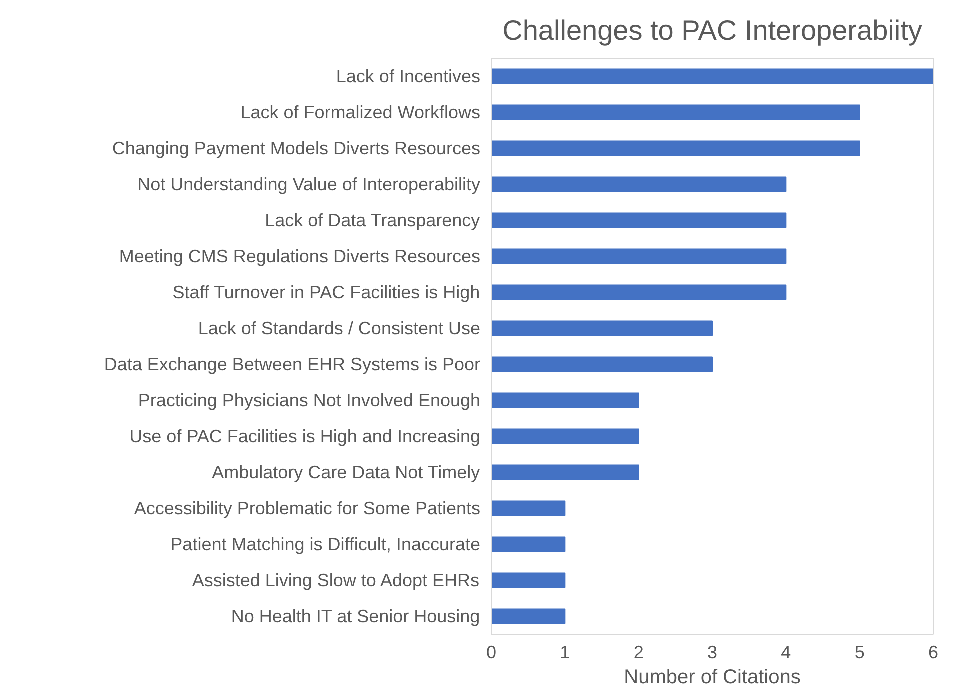 This screenshot has width=956, height=691. What do you see at coordinates (712, 652) in the screenshot?
I see `x-tick-label: 3` at bounding box center [712, 652].